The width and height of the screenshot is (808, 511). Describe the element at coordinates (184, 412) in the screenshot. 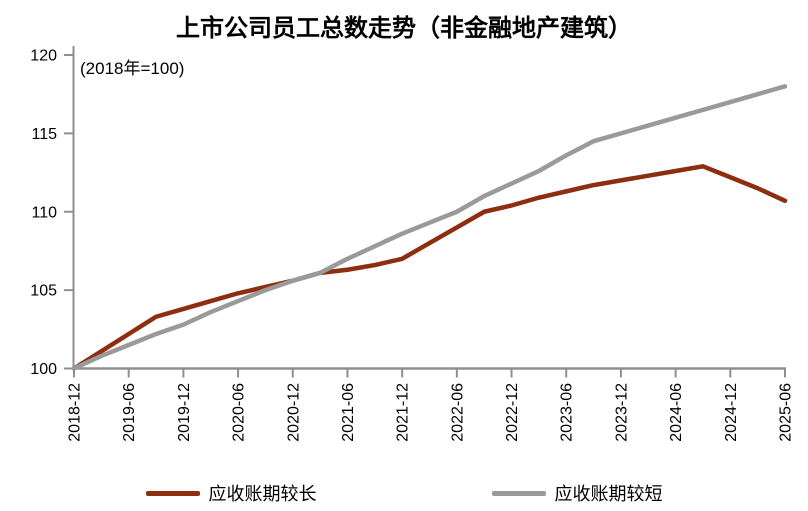

I see `x-tick-label: 2019-12` at that location.